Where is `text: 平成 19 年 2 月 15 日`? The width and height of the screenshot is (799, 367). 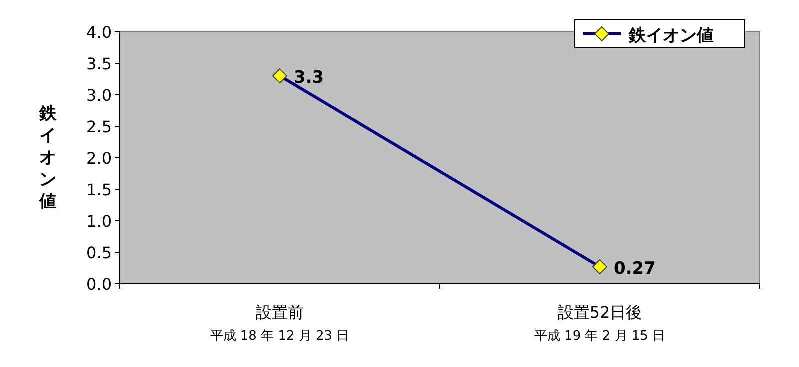 text: 平成 19 年 2 月 15 日 is located at coordinates (600, 336).